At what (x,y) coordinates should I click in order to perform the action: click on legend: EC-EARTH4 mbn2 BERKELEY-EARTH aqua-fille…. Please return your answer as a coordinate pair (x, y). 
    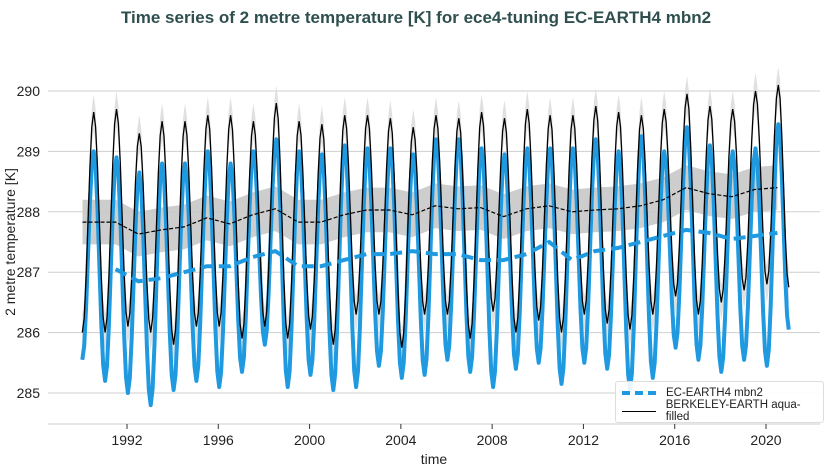
    Looking at the image, I should click on (719, 402).